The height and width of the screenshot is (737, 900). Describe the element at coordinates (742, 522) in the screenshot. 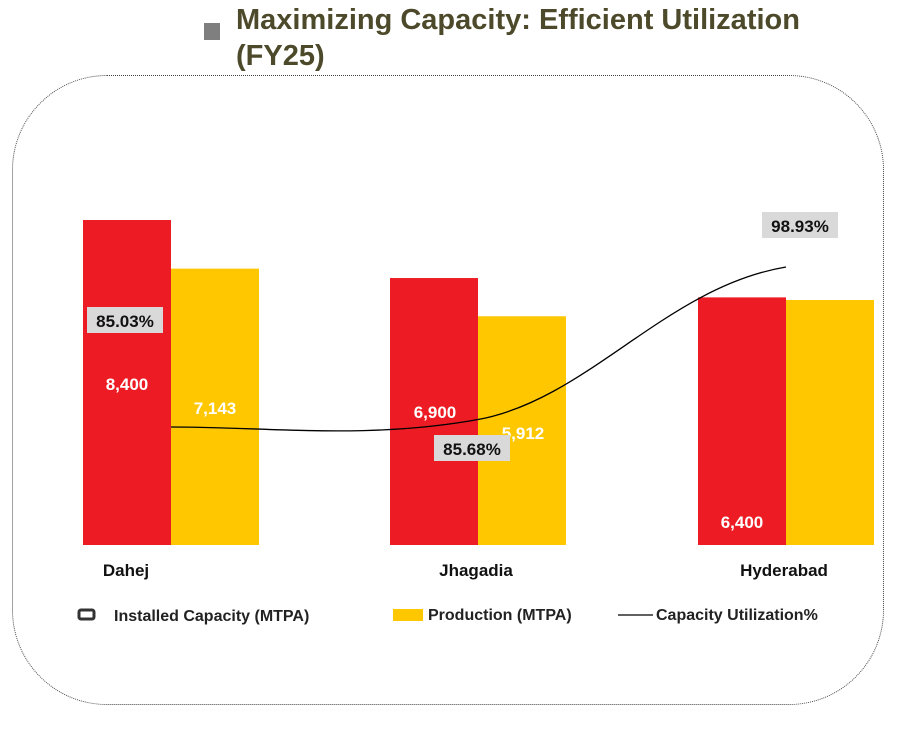

I see `data-label-installed: 6,400` at that location.